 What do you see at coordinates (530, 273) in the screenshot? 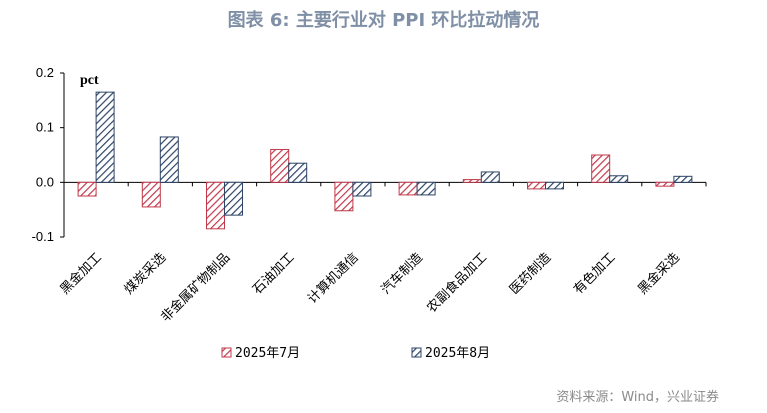
I see `x-category-label: 医药制造` at bounding box center [530, 273].